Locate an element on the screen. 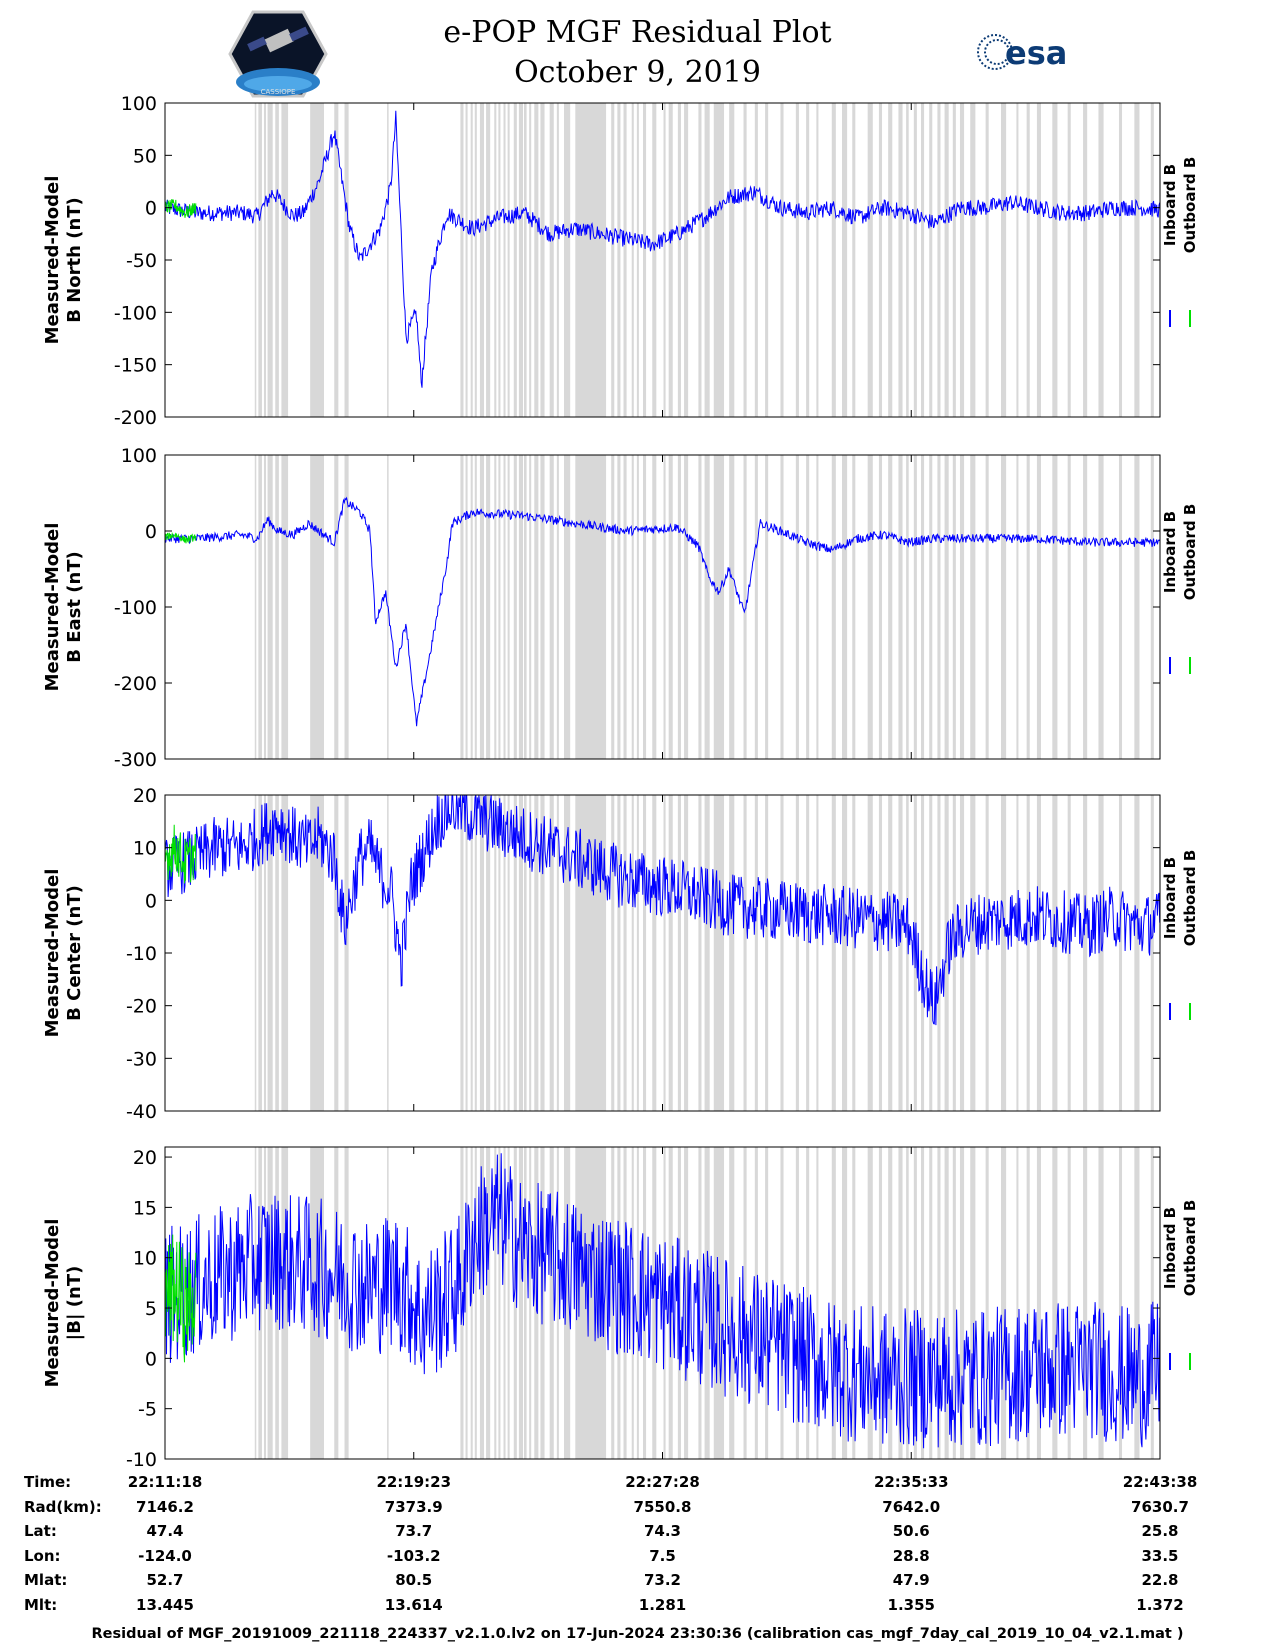 The width and height of the screenshot is (1275, 1650). orbit-row-label: Lat: is located at coordinates (40, 1531).